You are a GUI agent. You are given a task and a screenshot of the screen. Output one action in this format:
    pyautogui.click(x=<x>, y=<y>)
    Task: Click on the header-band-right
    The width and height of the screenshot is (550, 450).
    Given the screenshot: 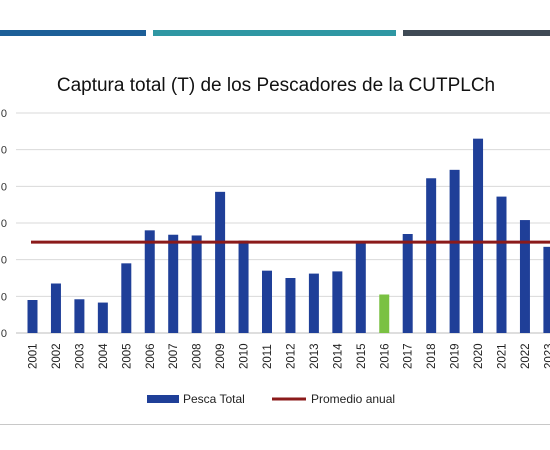 What is the action you would take?
    pyautogui.click(x=476, y=33)
    